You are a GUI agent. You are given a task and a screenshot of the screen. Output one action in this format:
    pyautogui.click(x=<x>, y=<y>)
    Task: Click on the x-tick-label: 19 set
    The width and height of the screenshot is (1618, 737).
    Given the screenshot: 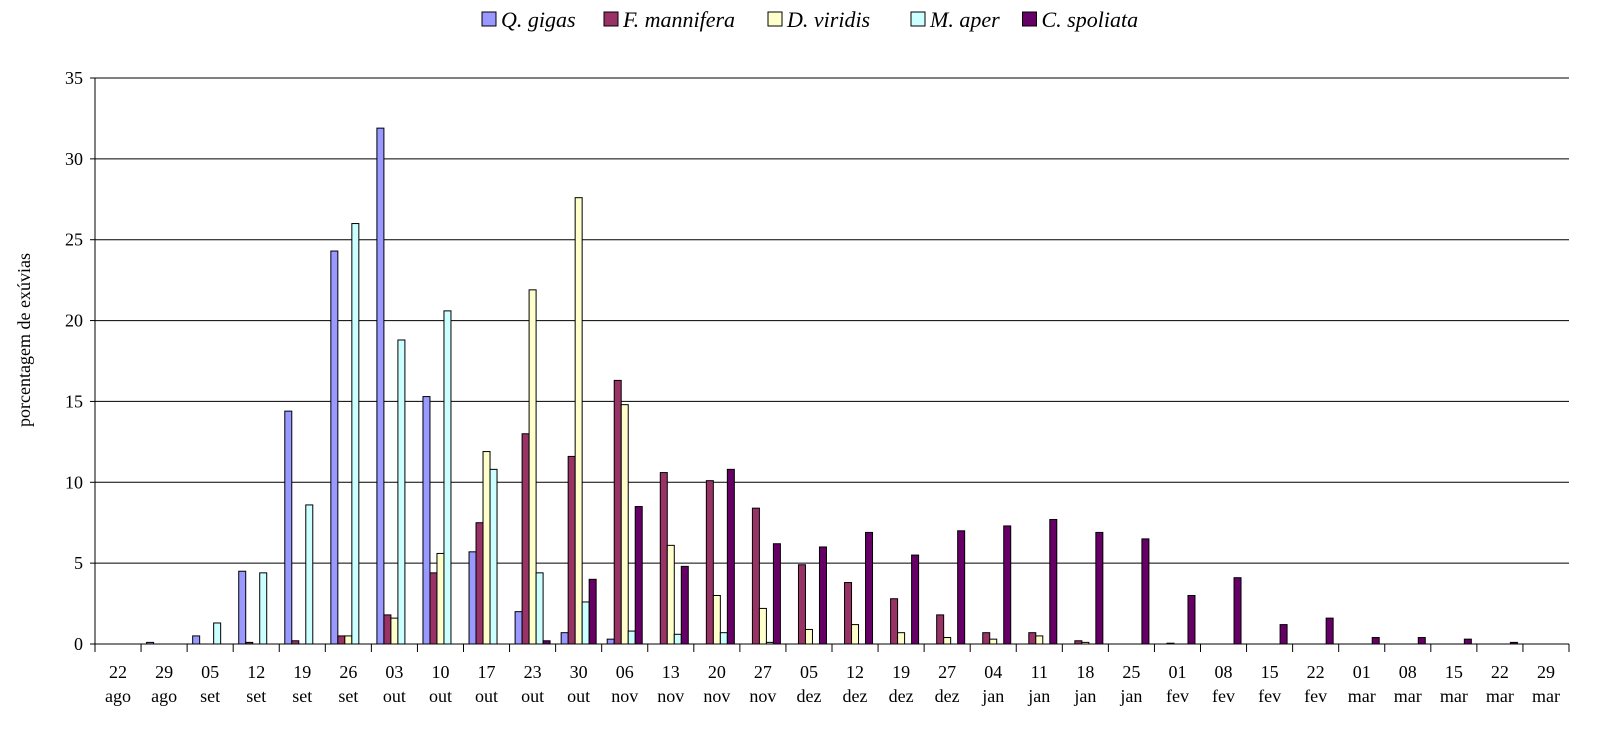 What is the action you would take?
    pyautogui.click(x=302, y=684)
    